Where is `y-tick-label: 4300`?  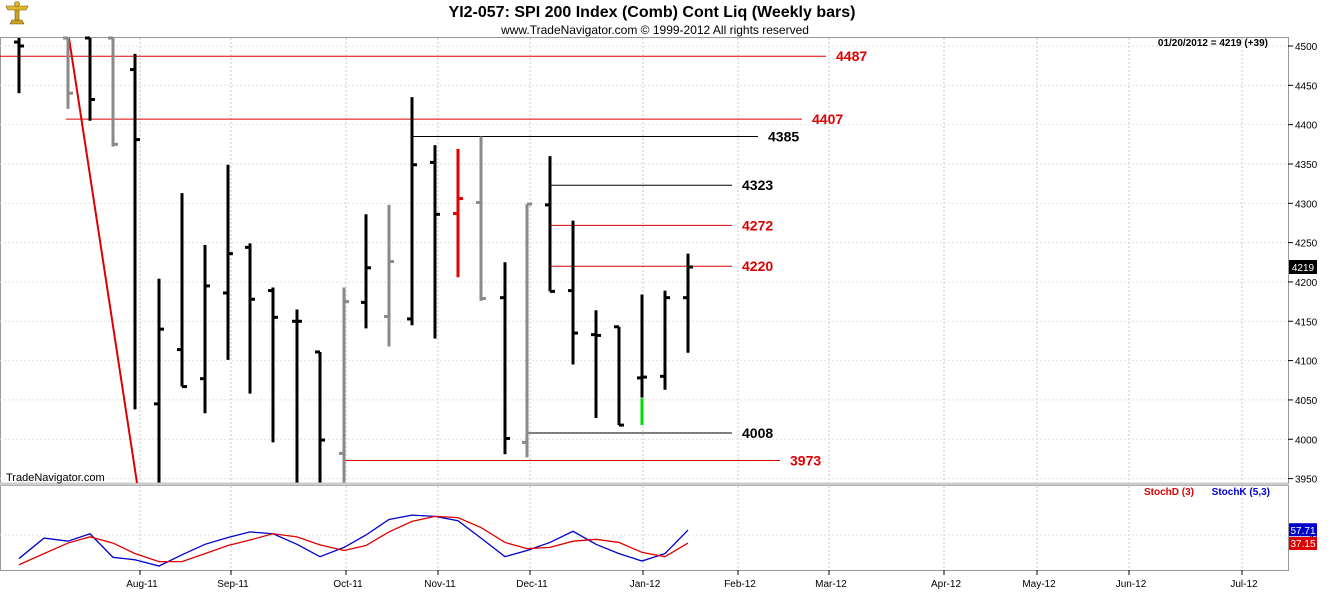
y-tick-label: 4300 is located at coordinates (1306, 204).